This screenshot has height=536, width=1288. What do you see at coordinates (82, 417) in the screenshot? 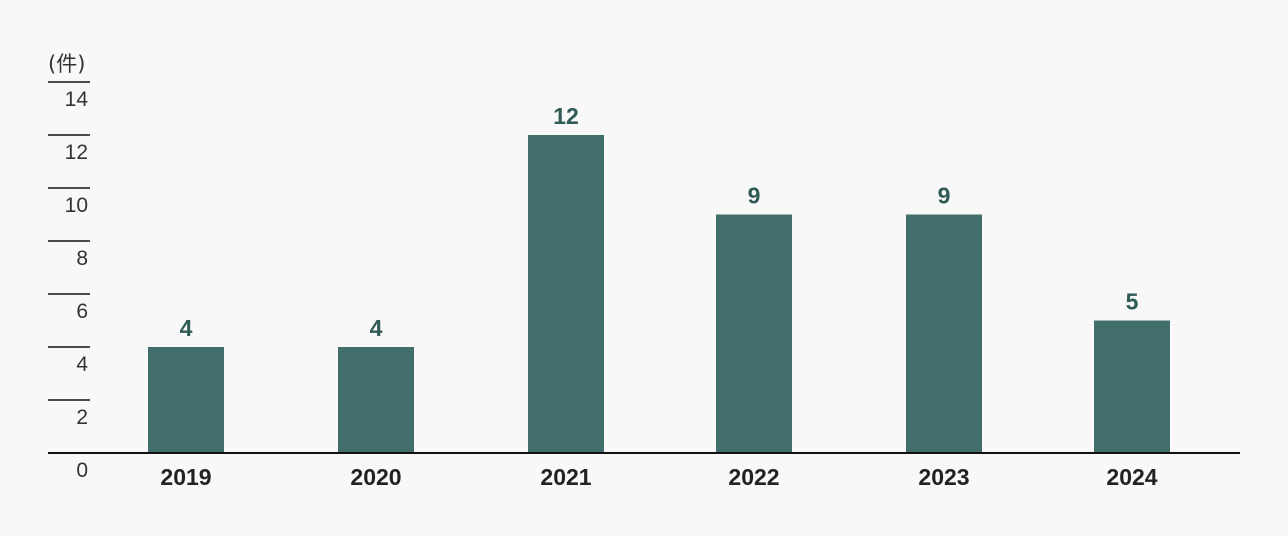
I see `y-tick-label: 2` at bounding box center [82, 417].